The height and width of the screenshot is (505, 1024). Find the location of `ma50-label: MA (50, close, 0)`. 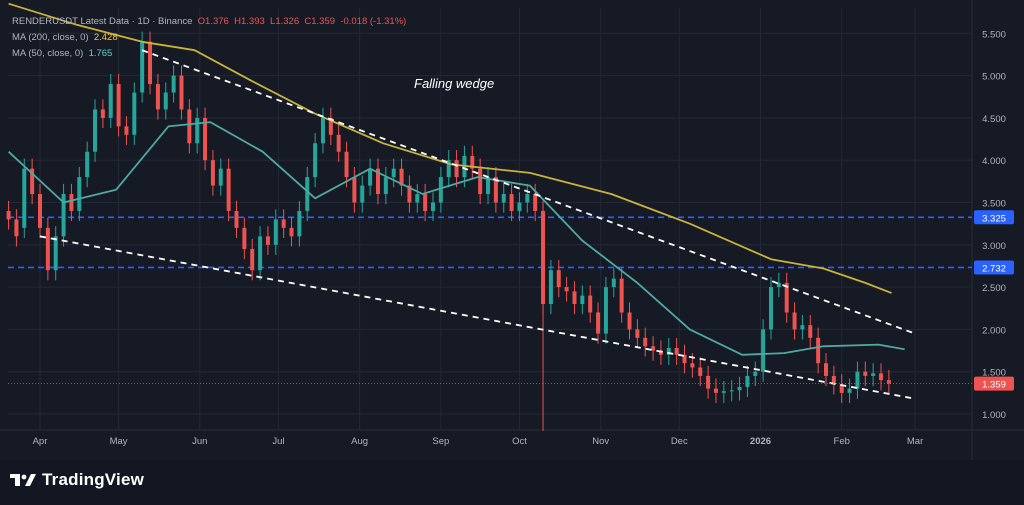

ma50-label: MA (50, close, 0) is located at coordinates (48, 53).